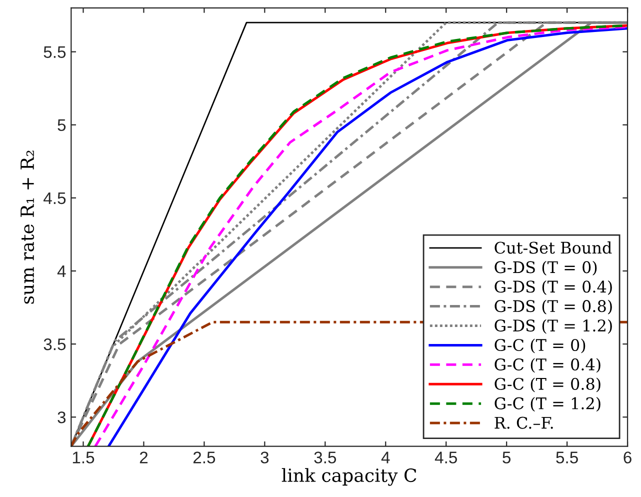  What do you see at coordinates (506, 458) in the screenshot?
I see `x-tick-label: 5` at bounding box center [506, 458].